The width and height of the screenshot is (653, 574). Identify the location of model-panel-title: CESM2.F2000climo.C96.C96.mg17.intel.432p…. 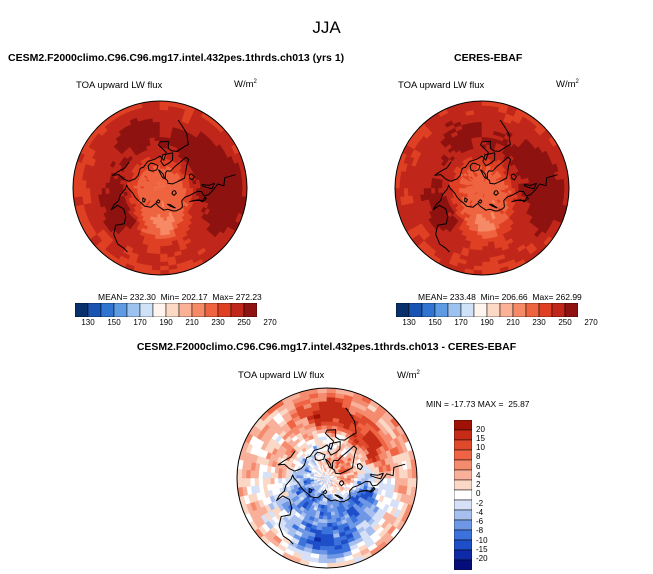
(176, 58).